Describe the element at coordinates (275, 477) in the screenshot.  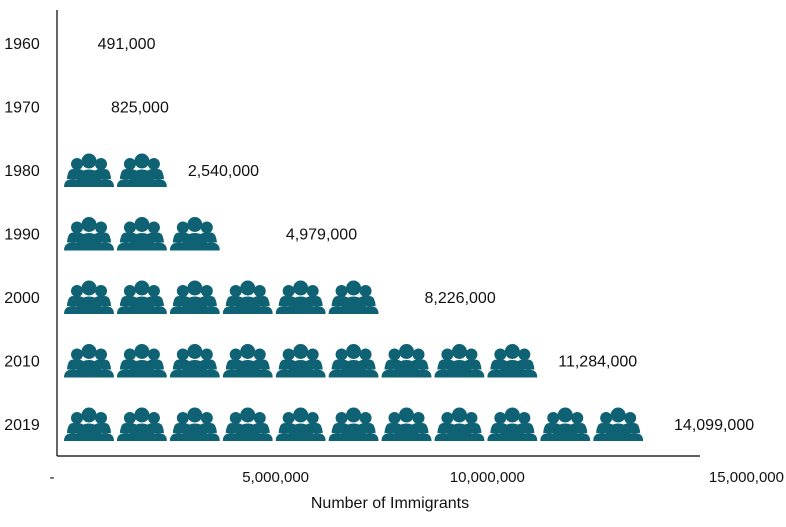
I see `x-tick-label: 5,000,000` at that location.